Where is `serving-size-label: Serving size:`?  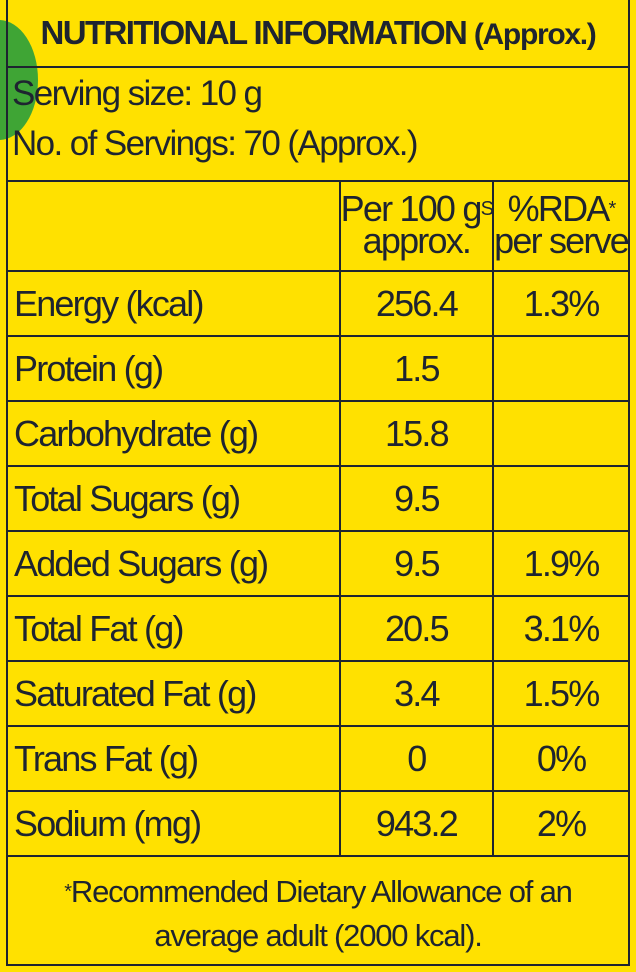
serving-size-label: Serving size: is located at coordinates (102, 93).